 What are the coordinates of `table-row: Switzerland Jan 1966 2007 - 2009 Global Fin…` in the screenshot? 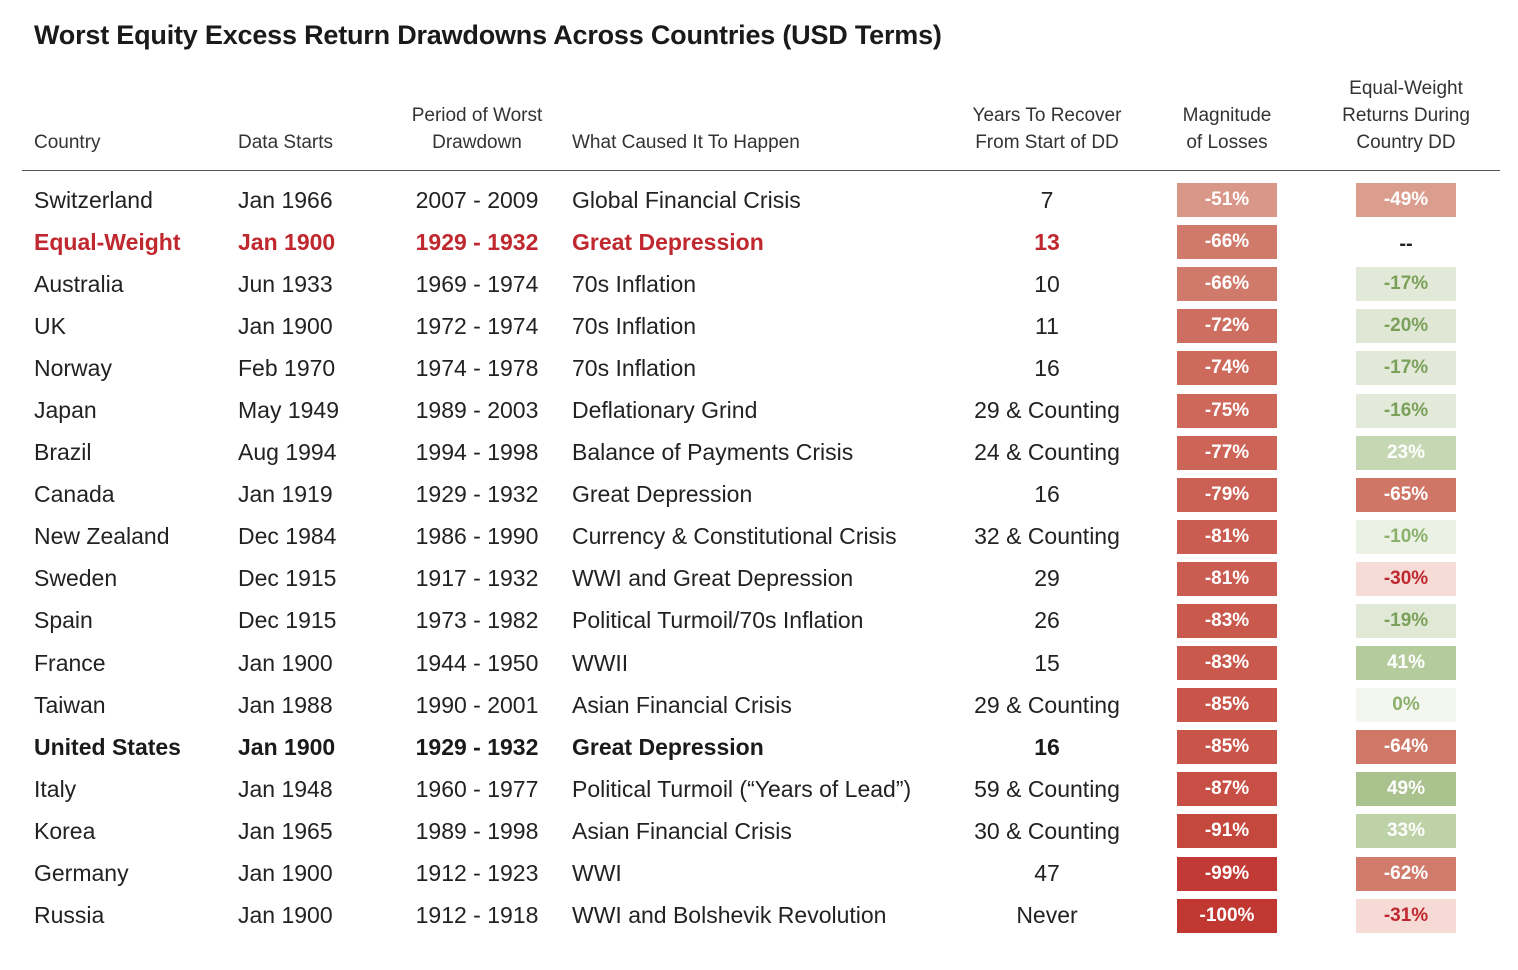 It's located at (761, 196).